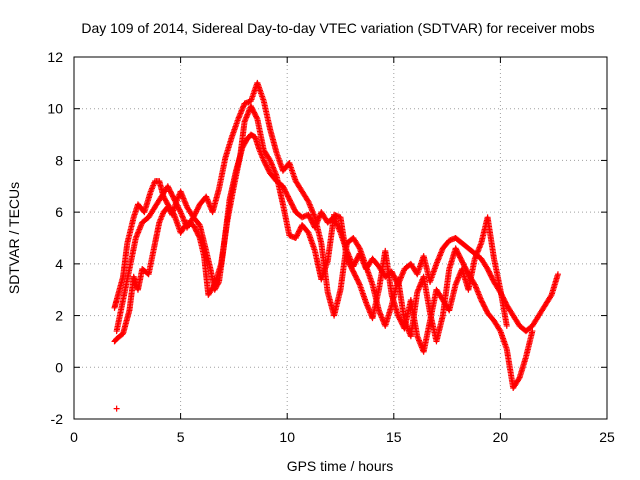 This screenshot has height=480, width=640. I want to click on y-tick-label: 10, so click(55, 109).